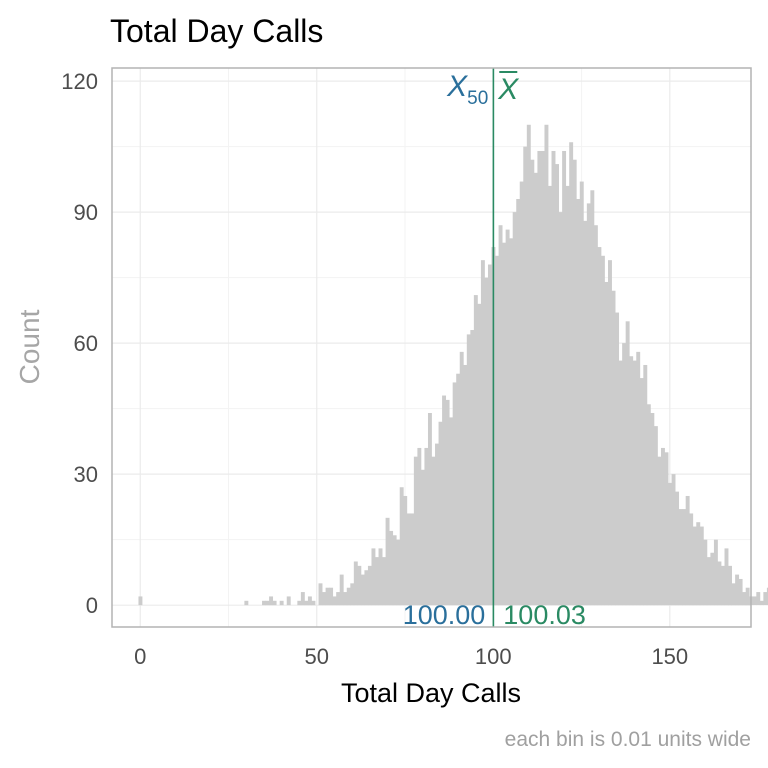  I want to click on y-tick-label: 30, so click(86, 474).